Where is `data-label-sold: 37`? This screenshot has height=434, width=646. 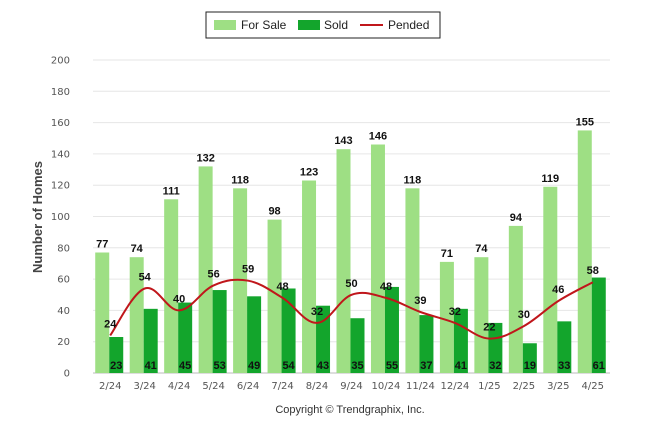 data-label-sold: 37 is located at coordinates (426, 366).